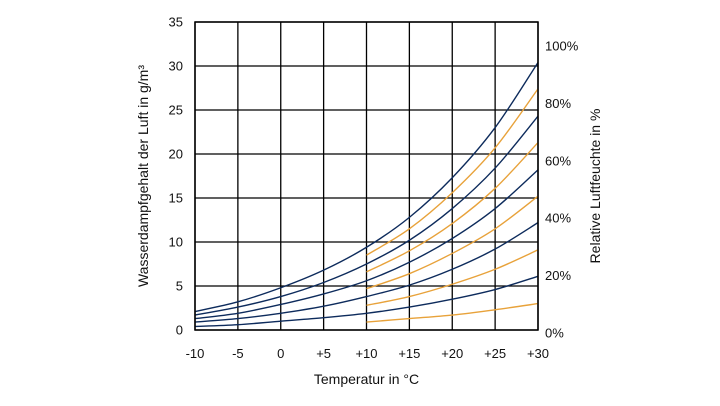 The height and width of the screenshot is (406, 720). Describe the element at coordinates (176, 110) in the screenshot. I see `y-tick-label: 25` at that location.